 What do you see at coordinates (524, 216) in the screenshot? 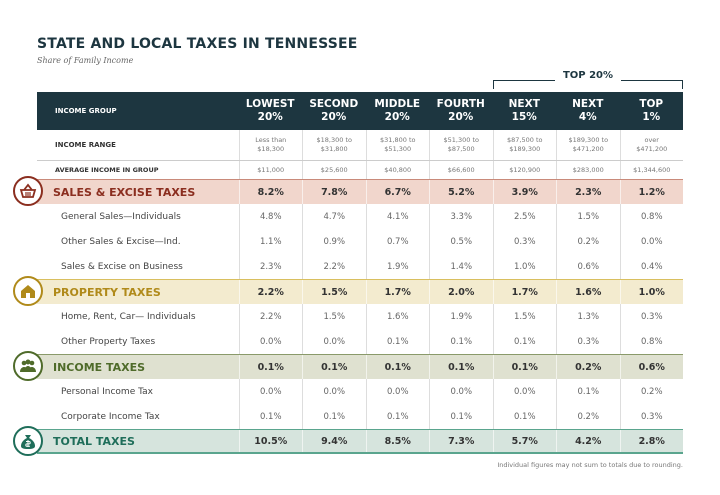
I see `table-cell: 2.5%` at bounding box center [524, 216].